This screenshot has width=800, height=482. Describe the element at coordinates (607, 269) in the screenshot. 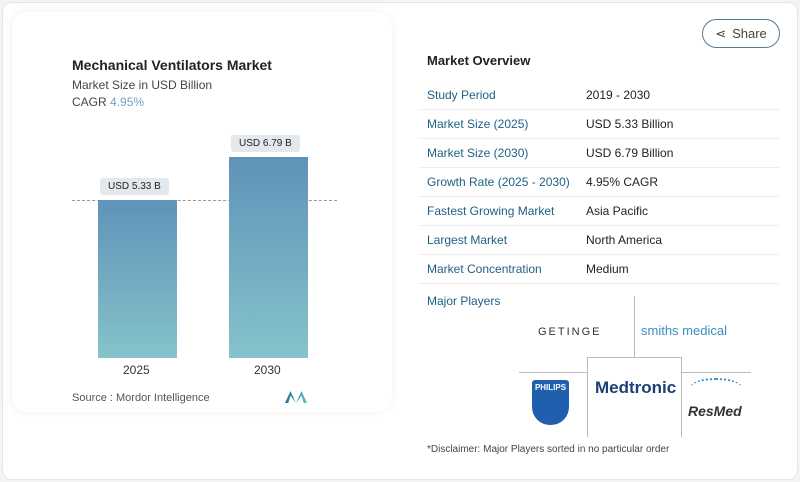

I see `row-value: Medium` at that location.